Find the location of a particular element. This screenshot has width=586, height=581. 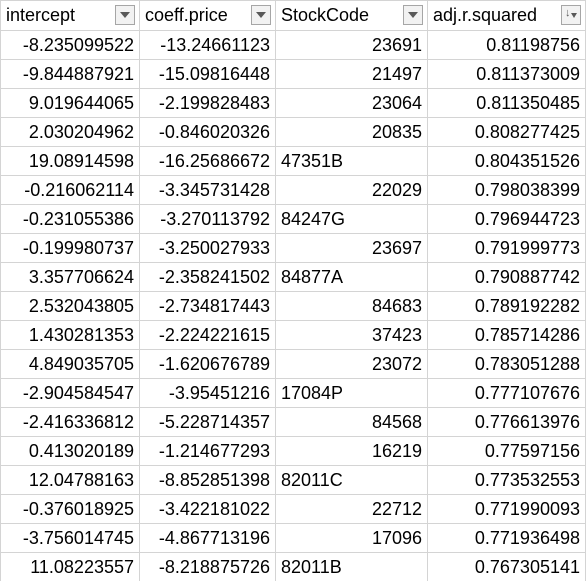

table-row: 2.532043805 -2.734817443 84683 0.789192282 is located at coordinates (293, 306).